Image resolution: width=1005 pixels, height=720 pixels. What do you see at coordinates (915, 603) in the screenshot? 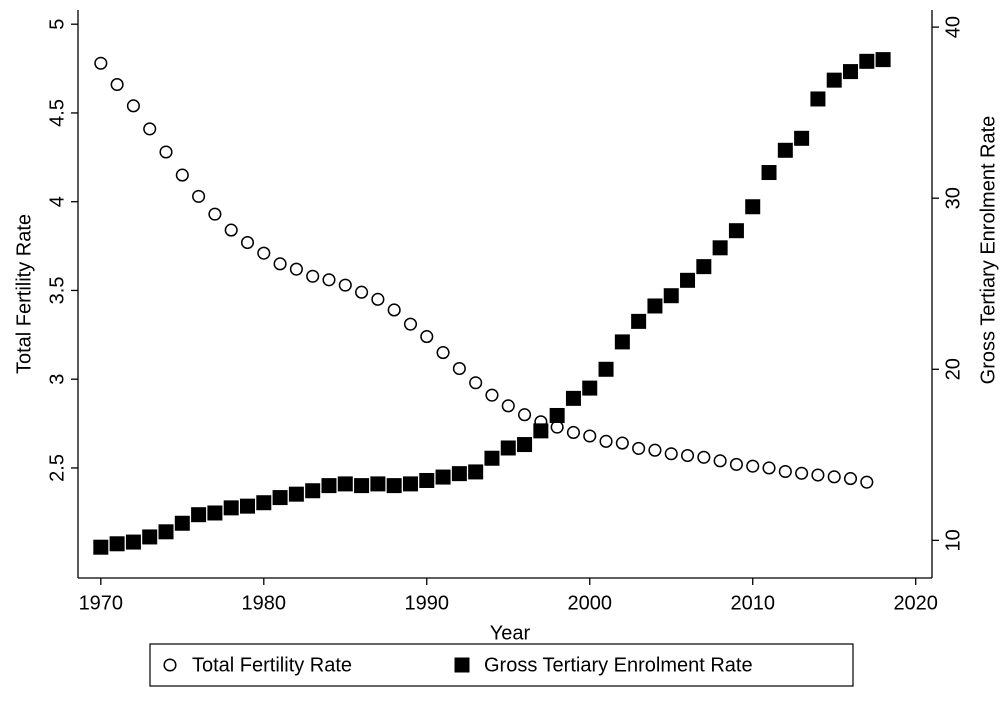
I see `x-tick-label: 2020` at bounding box center [915, 603].